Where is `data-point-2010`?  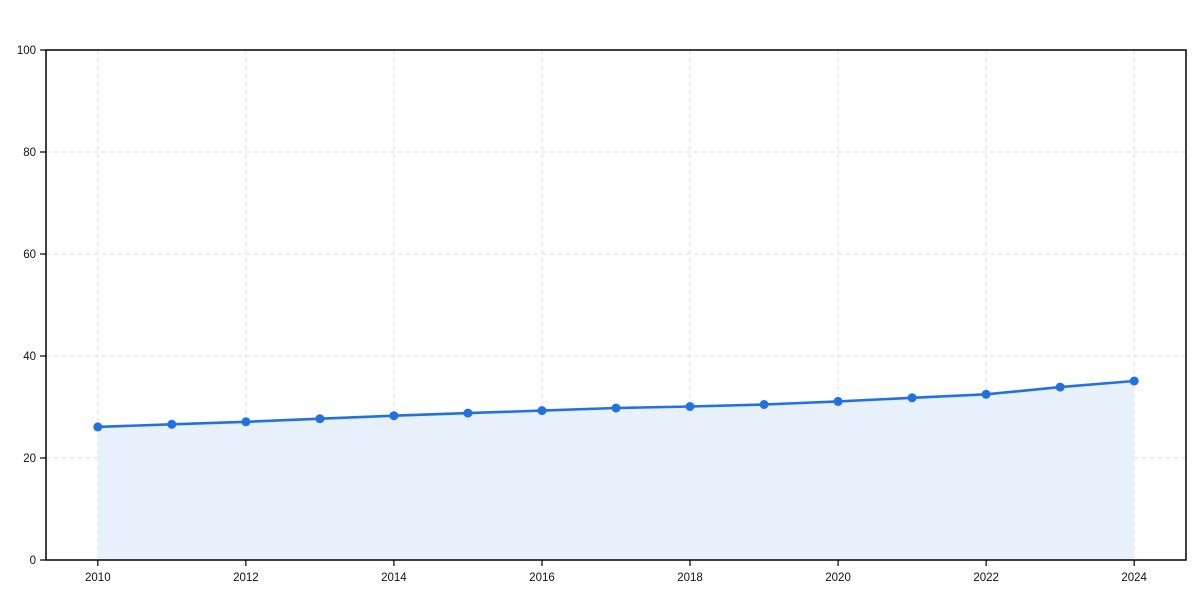
data-point-2010 is located at coordinates (98, 427).